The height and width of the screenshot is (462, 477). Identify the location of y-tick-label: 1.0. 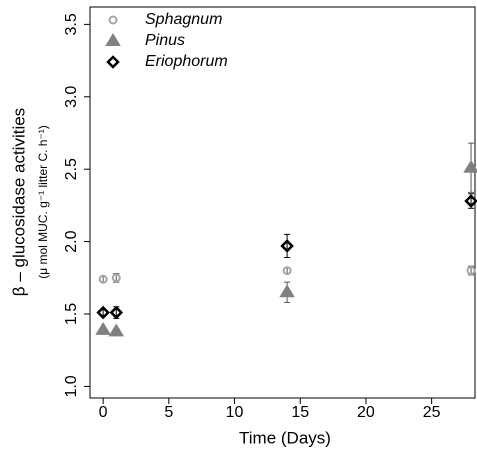
(71, 386).